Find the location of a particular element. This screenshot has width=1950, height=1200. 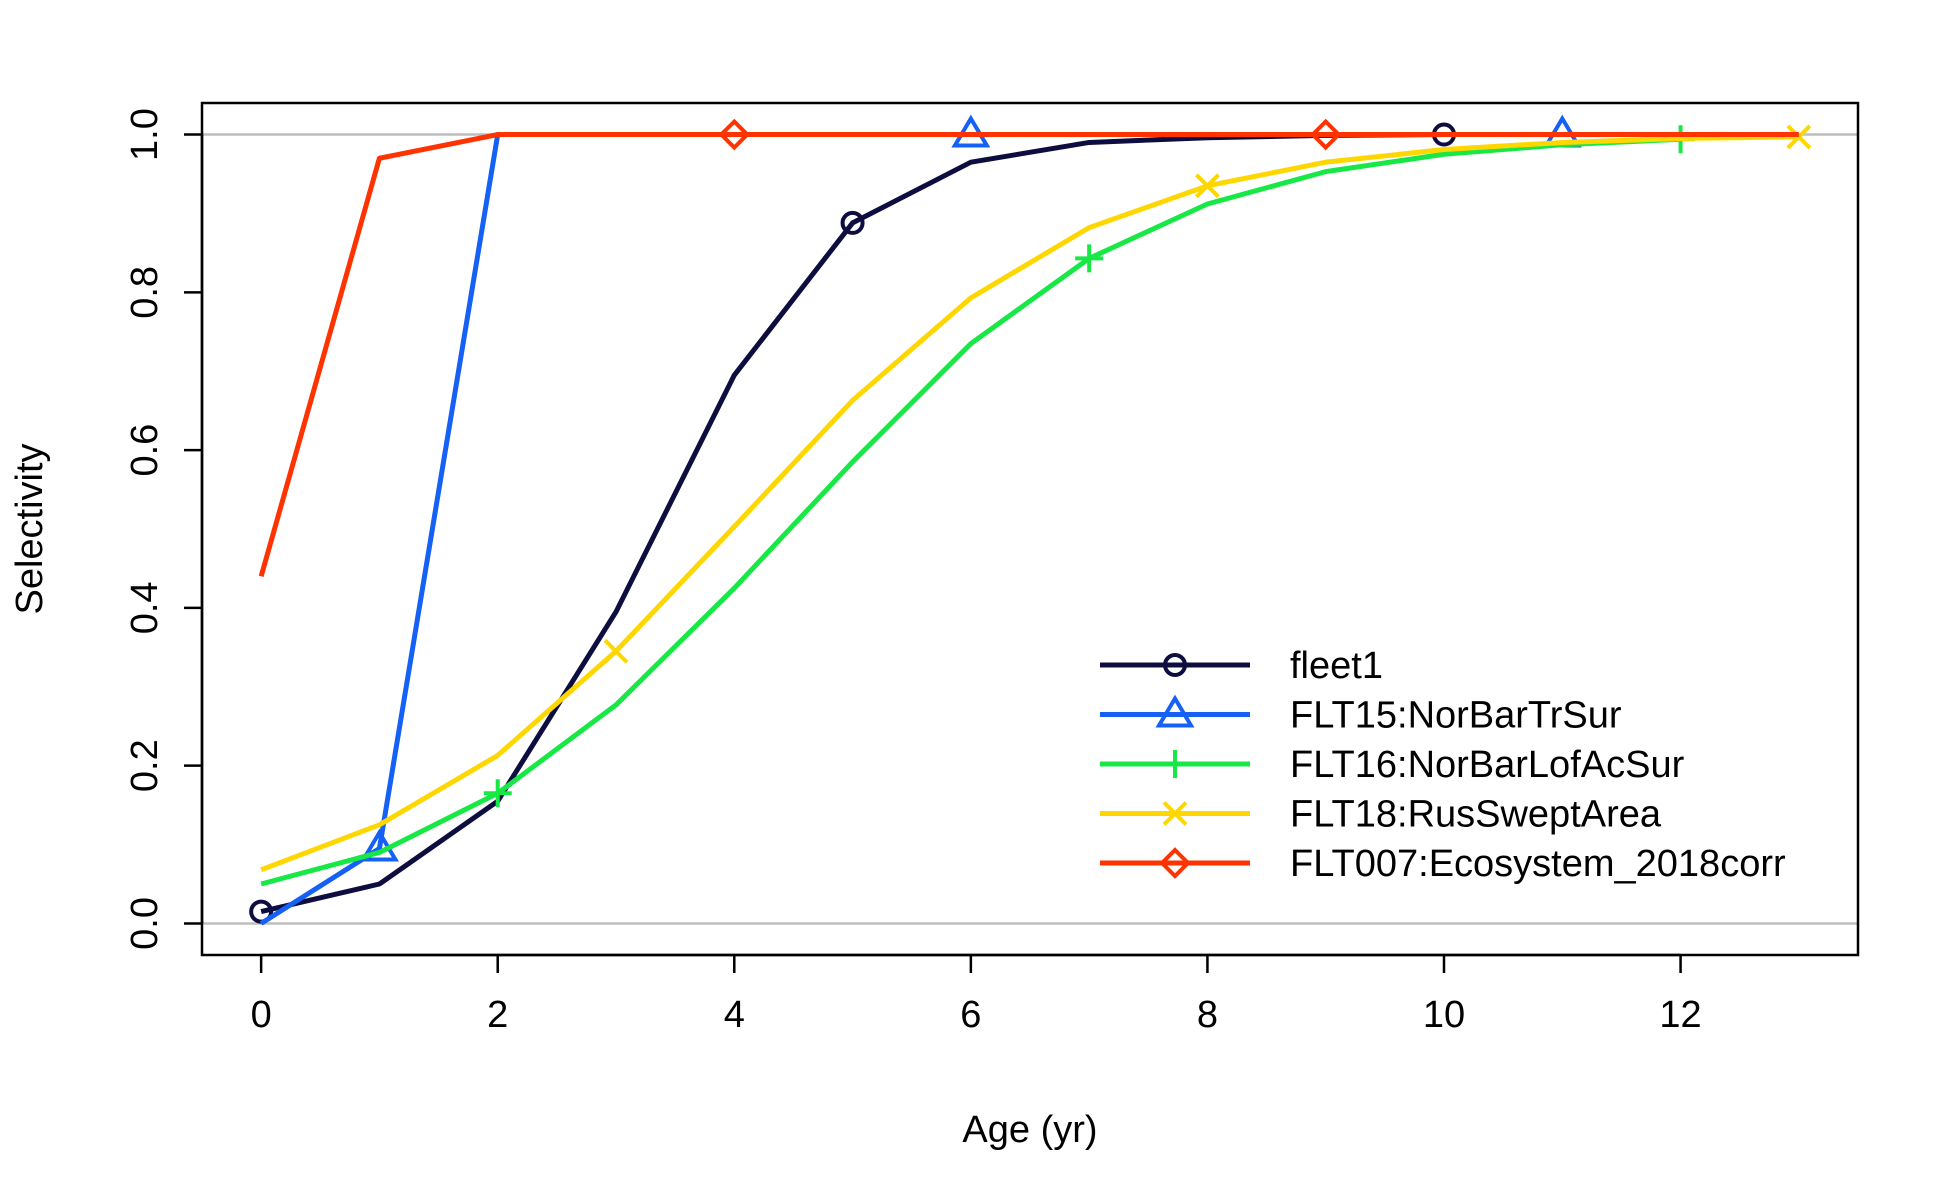

x-axis-label: Age (yr) is located at coordinates (1029, 1130).